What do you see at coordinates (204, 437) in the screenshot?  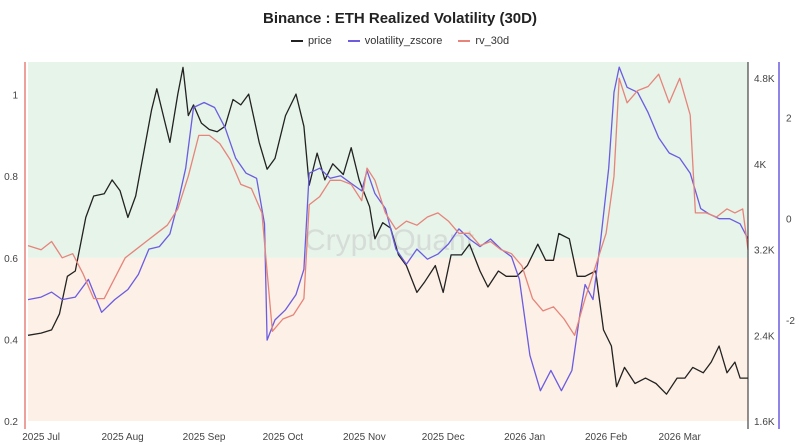 I see `x-tick-label: 2025 Sep` at bounding box center [204, 437].